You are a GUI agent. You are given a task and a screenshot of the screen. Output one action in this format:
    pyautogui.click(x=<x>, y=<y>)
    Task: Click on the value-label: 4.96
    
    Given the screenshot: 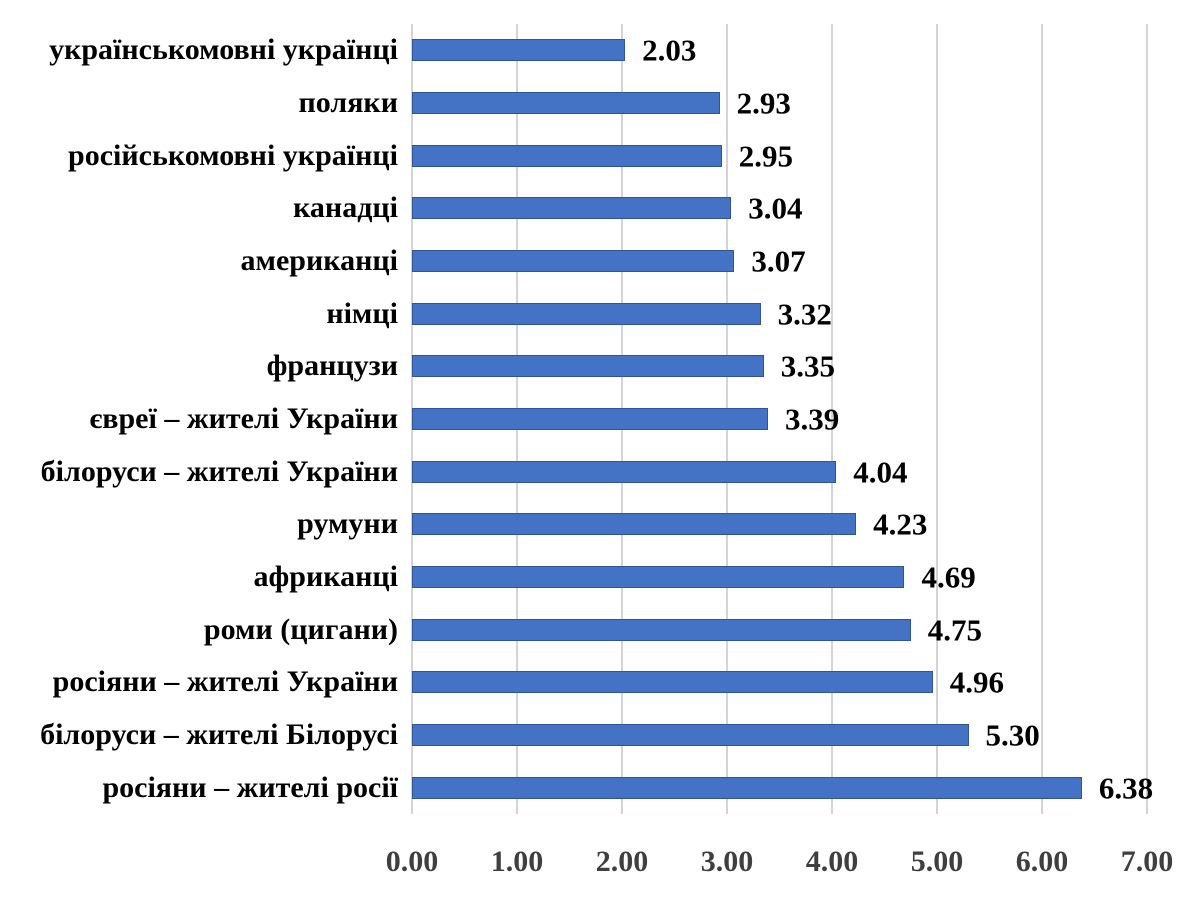 What is the action you would take?
    pyautogui.click(x=977, y=682)
    